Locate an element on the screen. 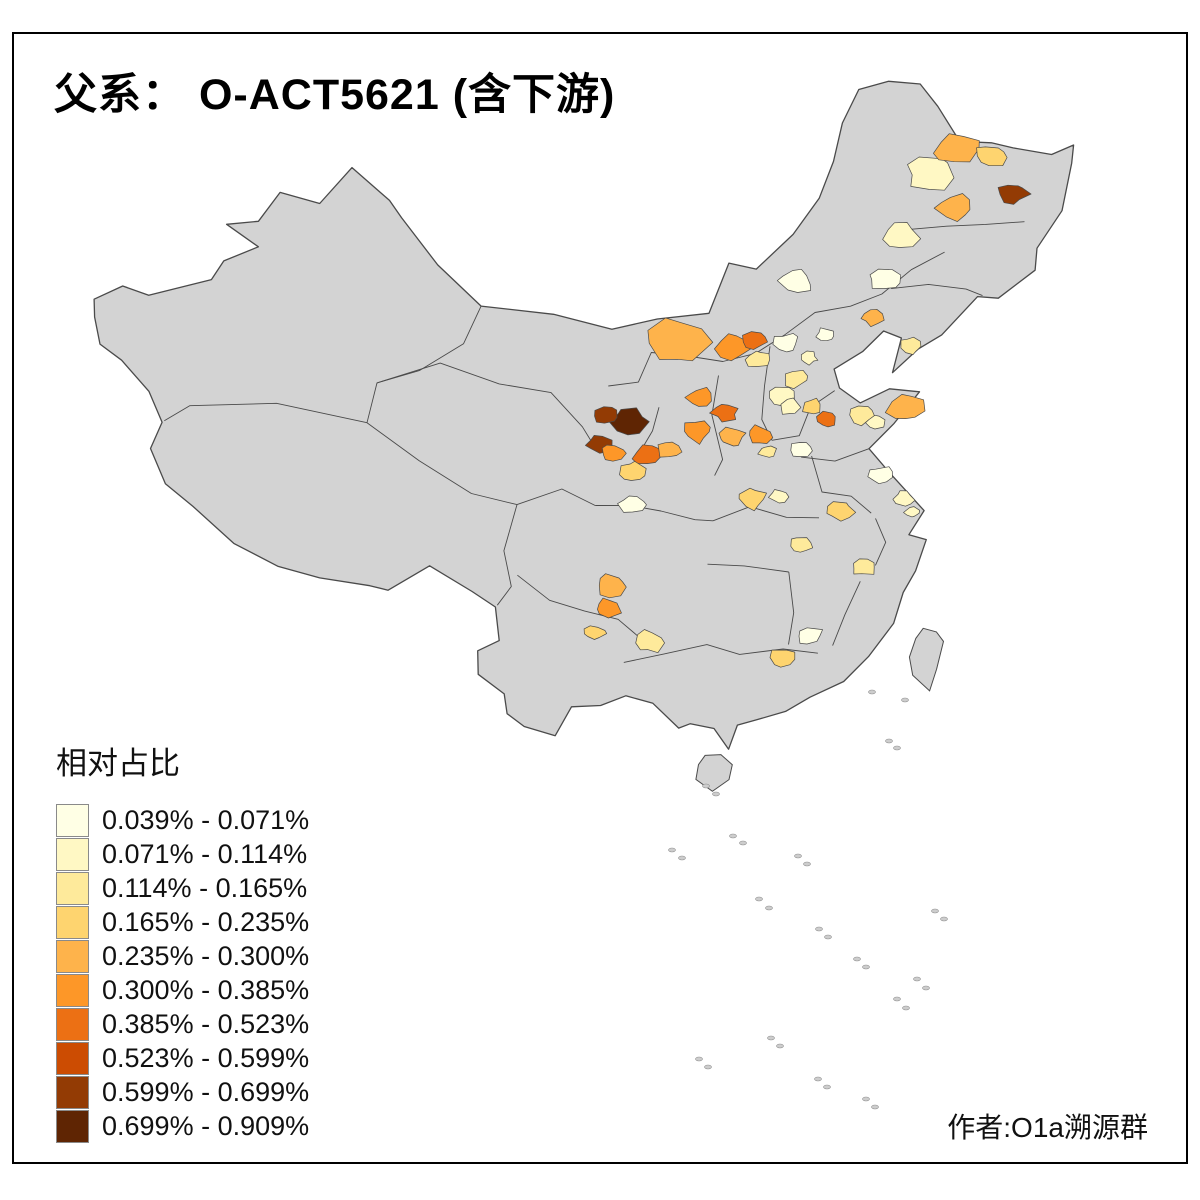  legend-range-label: 0.039% - 0.071% is located at coordinates (206, 819).